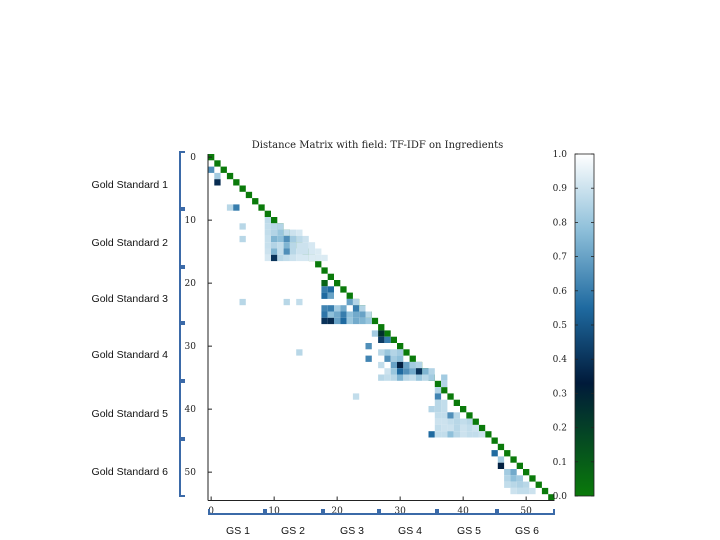  I want to click on gs-bottom-label-1: GS 1, so click(238, 531).